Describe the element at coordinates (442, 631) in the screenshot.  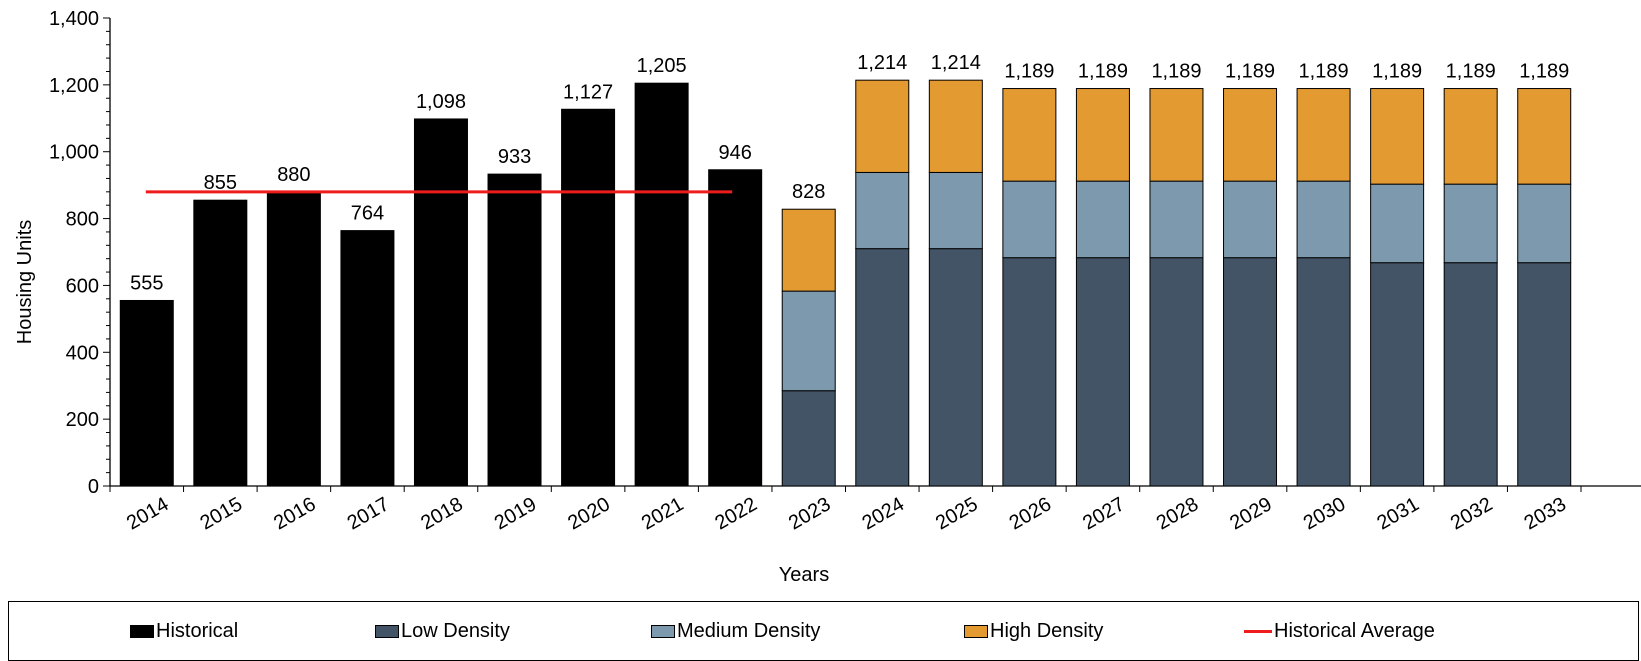
I see `legend-item-low-density: Low Density` at that location.